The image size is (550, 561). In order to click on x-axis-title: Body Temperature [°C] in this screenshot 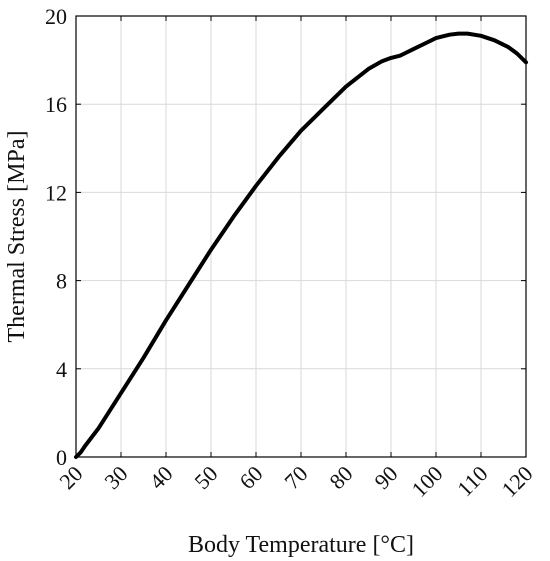, I will do `click(301, 545)`.